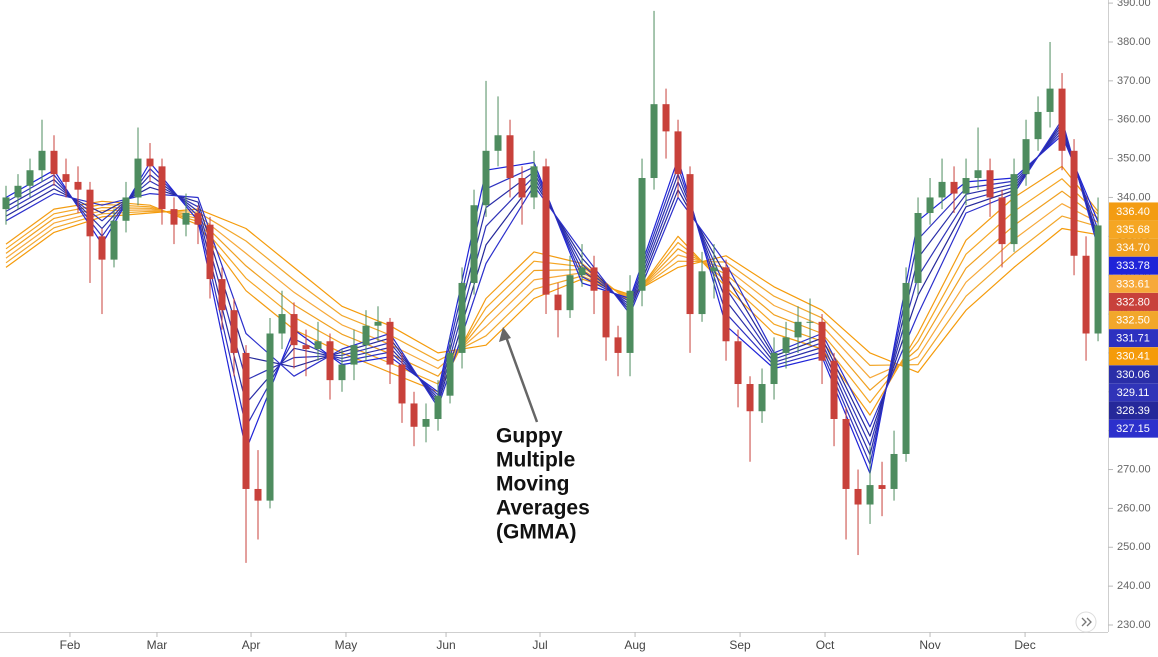  What do you see at coordinates (445, 645) in the screenshot?
I see `x-tick-label: Jun` at bounding box center [445, 645].